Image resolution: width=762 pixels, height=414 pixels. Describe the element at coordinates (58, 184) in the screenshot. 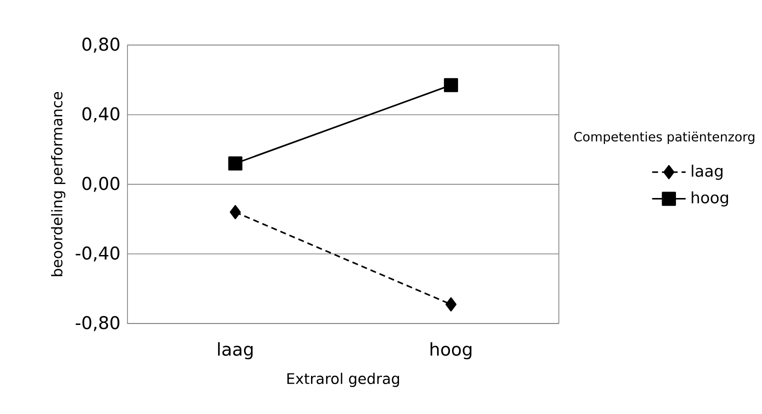

I see `y-axis-title: beoordeling performance` at that location.